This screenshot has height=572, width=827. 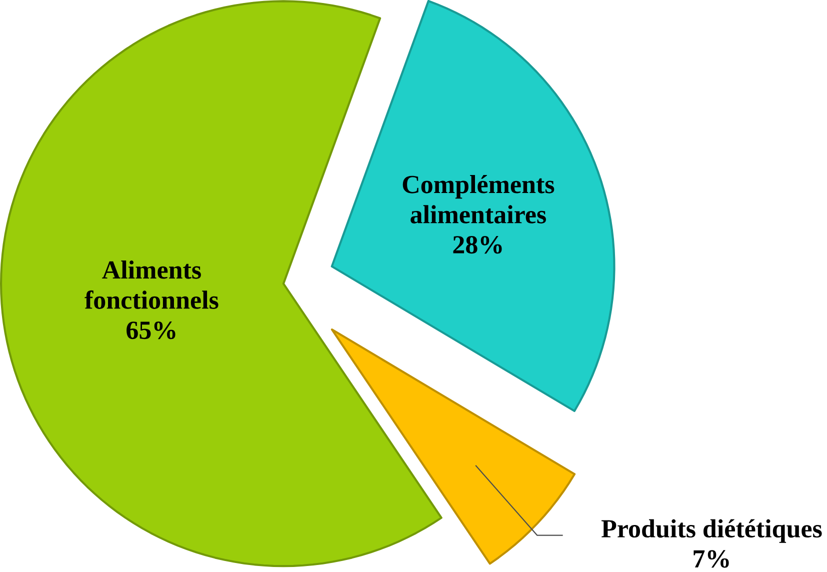 I want to click on data-label: 65%, so click(x=151, y=330).